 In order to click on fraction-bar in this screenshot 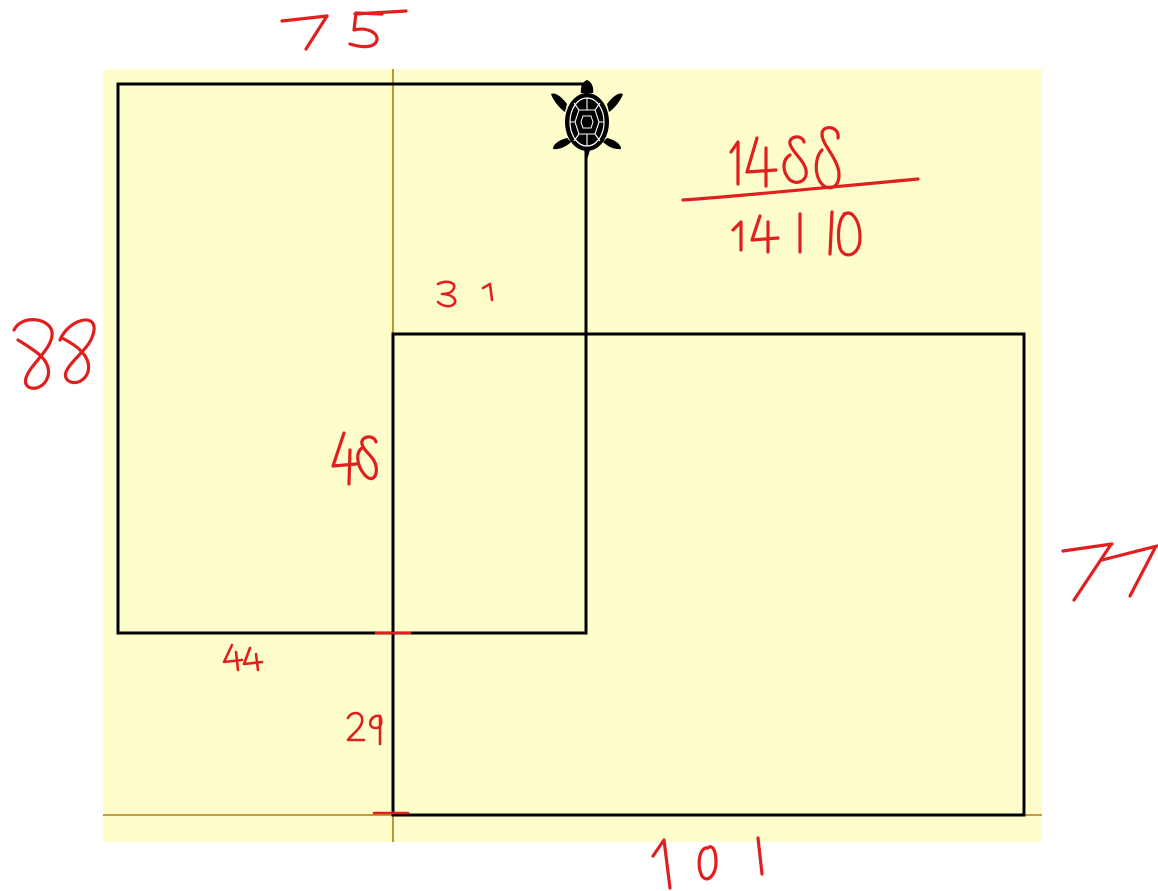, I will do `click(800, 189)`.